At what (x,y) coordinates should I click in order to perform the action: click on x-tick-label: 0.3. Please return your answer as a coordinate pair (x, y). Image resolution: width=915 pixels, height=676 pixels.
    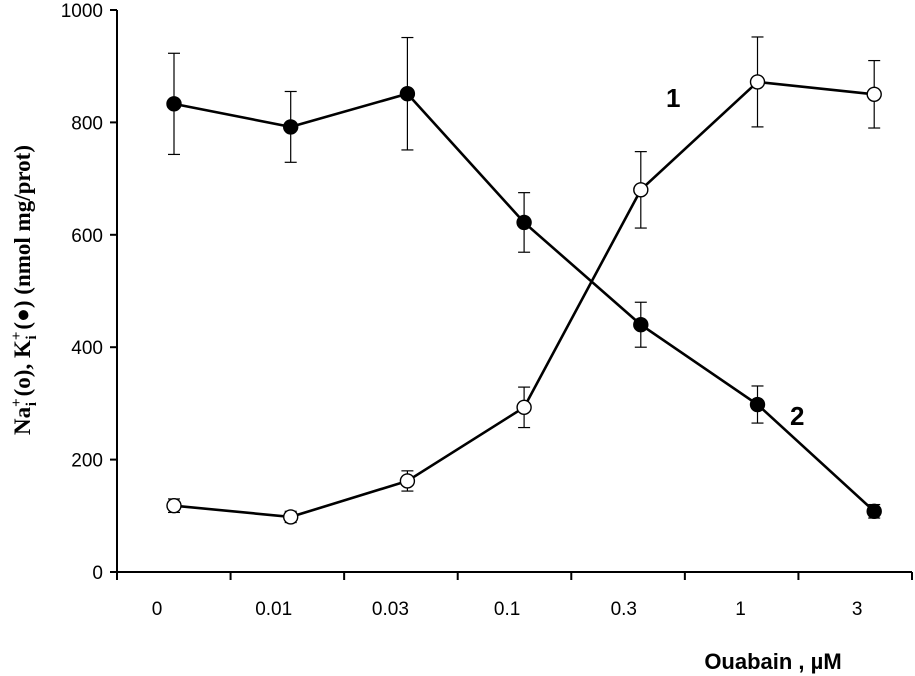
    Looking at the image, I should click on (624, 609).